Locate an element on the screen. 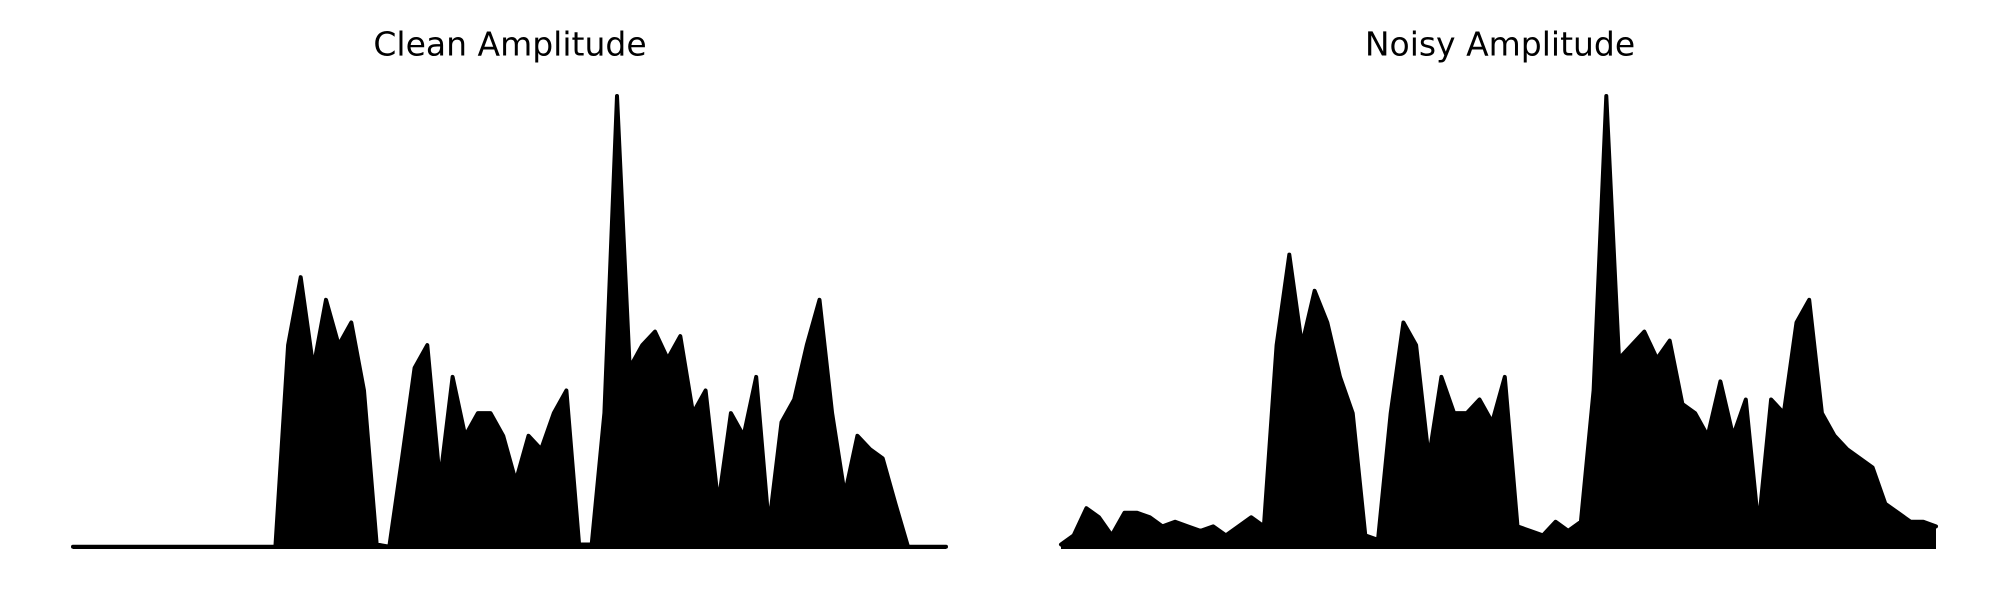 This screenshot has height=600, width=2000. chart-title: Noisy Amplitude is located at coordinates (1500, 44).